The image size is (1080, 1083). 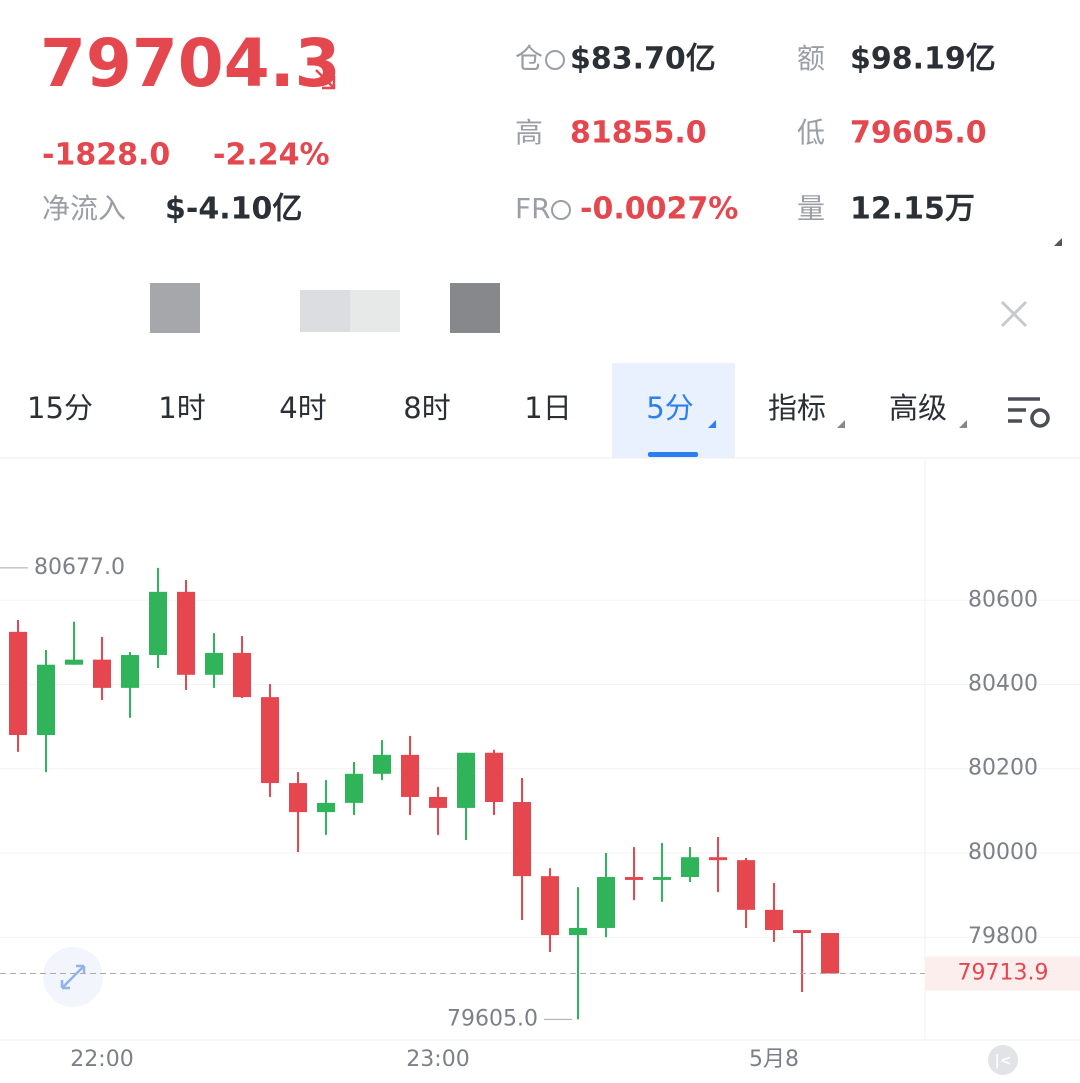 I want to click on x-tick-label: 23:00, so click(x=437, y=1059).